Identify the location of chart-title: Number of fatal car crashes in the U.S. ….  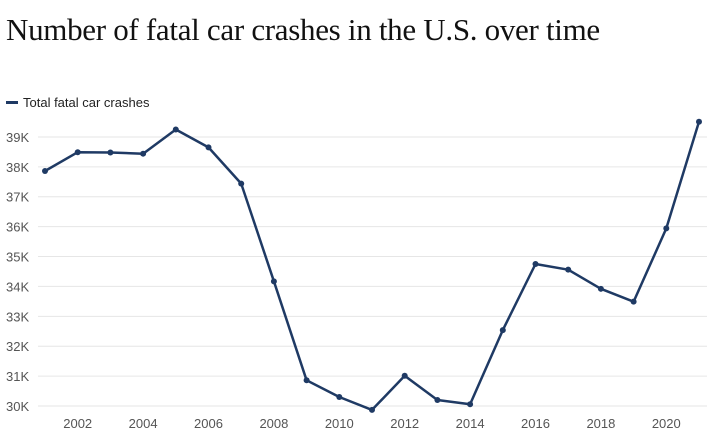
(303, 29).